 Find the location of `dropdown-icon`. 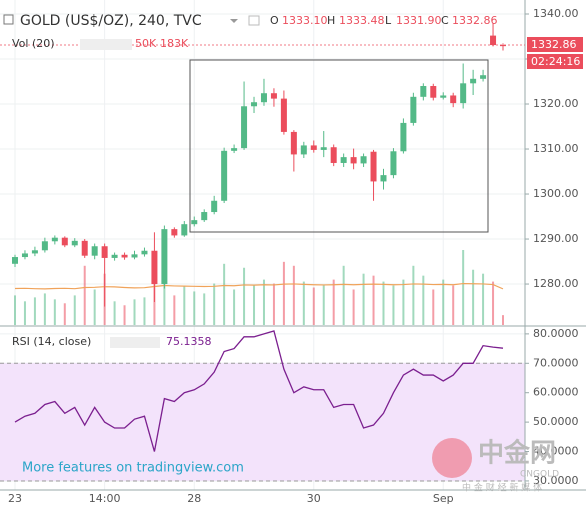

dropdown-icon is located at coordinates (234, 21).